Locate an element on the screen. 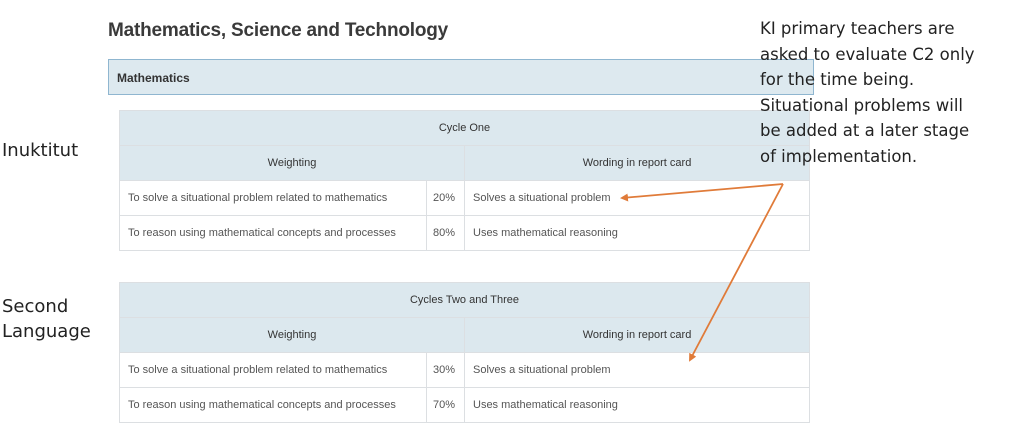 This screenshot has width=1024, height=436. arrow-to-cycles-two-three is located at coordinates (736, 272).